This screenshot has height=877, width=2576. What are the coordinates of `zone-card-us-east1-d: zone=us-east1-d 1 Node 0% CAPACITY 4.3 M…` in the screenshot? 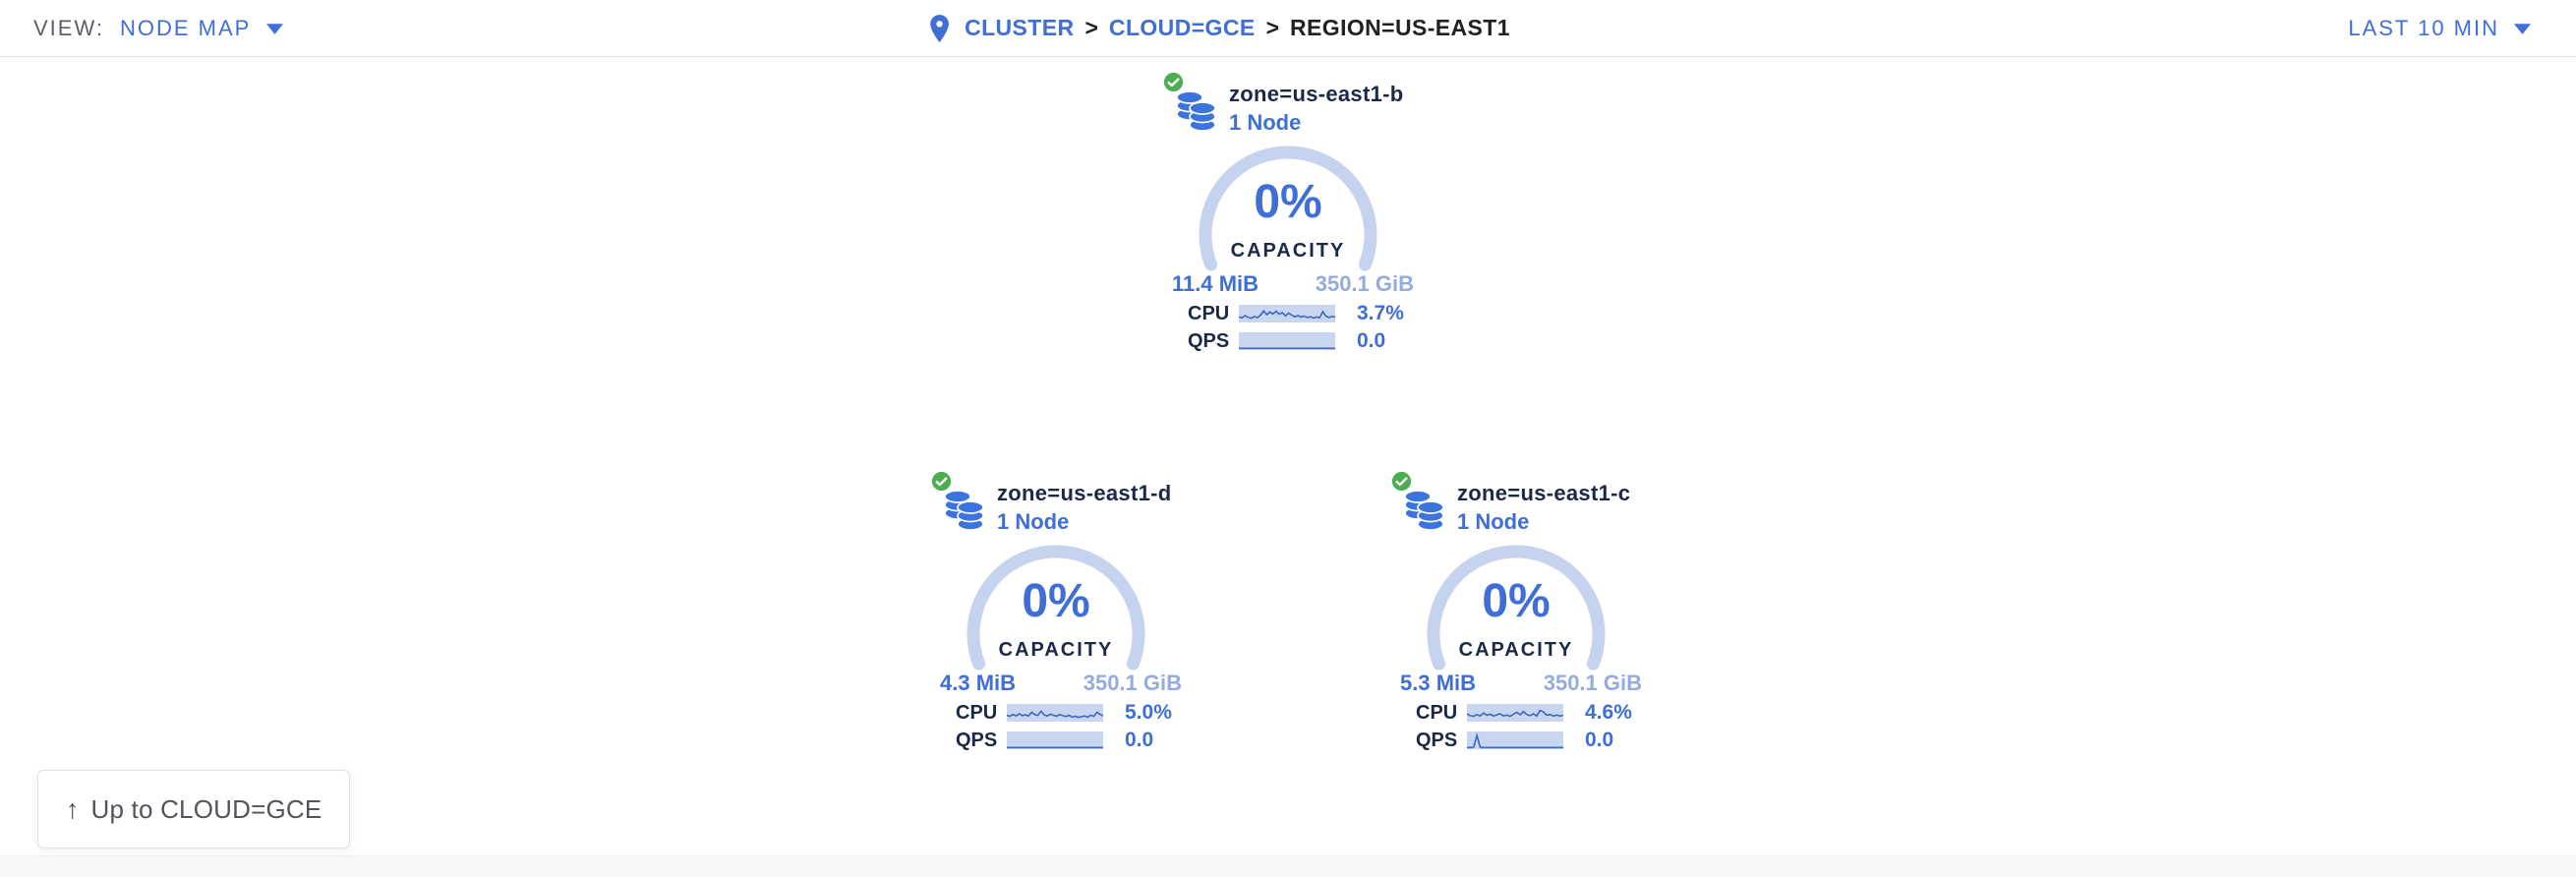 It's located at (1055, 615).